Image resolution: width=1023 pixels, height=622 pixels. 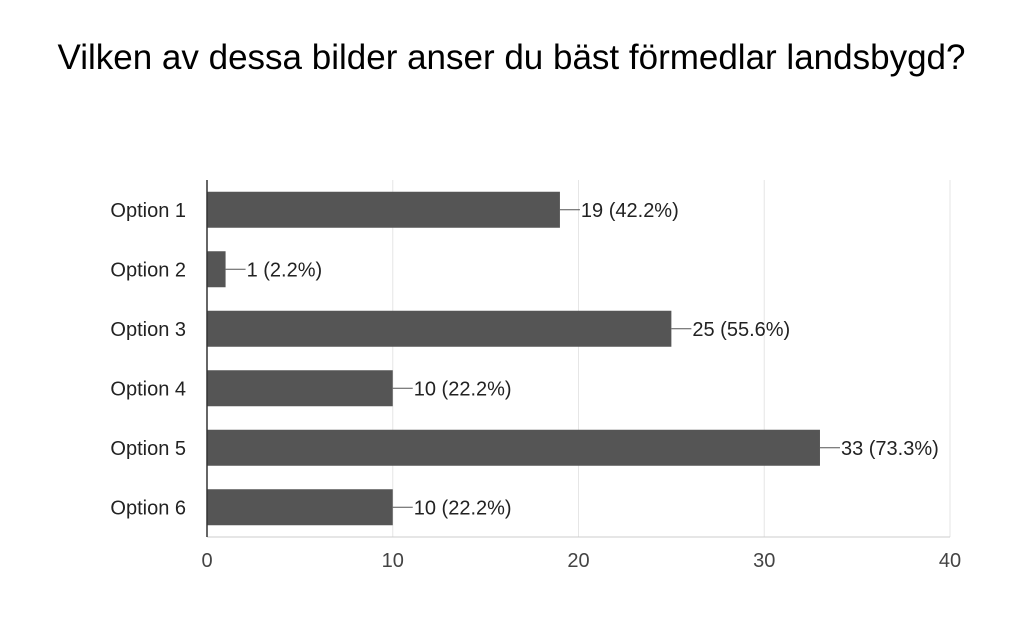 What do you see at coordinates (630, 211) in the screenshot?
I see `data-label: 19 (42.2%)` at bounding box center [630, 211].